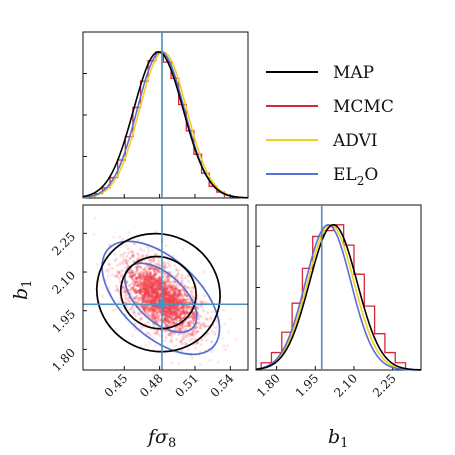 This screenshot has height=455, width=455. What do you see at coordinates (363, 107) in the screenshot?
I see `legend-label-mcmc: MCMC` at bounding box center [363, 107].